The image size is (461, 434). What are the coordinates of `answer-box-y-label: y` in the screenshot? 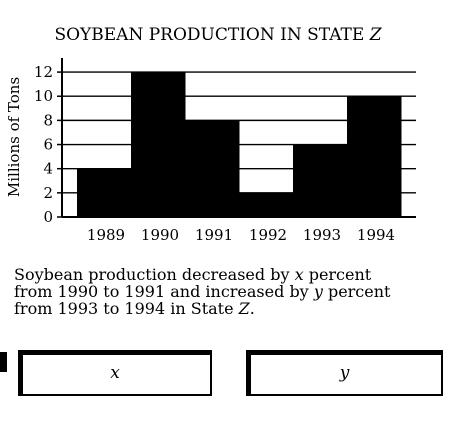 It's located at (344, 373).